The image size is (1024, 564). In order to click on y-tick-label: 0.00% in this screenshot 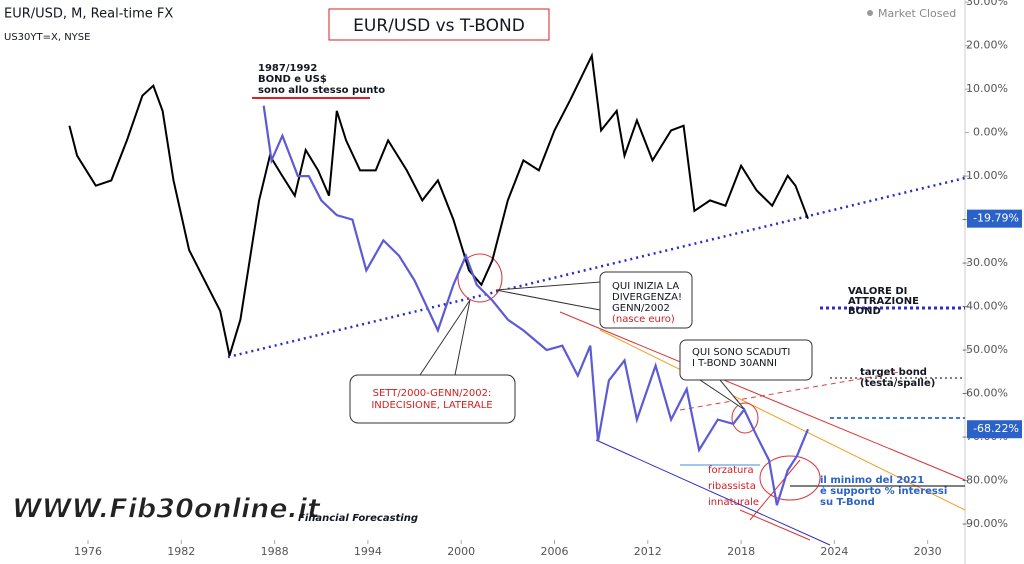, I will do `click(990, 132)`.